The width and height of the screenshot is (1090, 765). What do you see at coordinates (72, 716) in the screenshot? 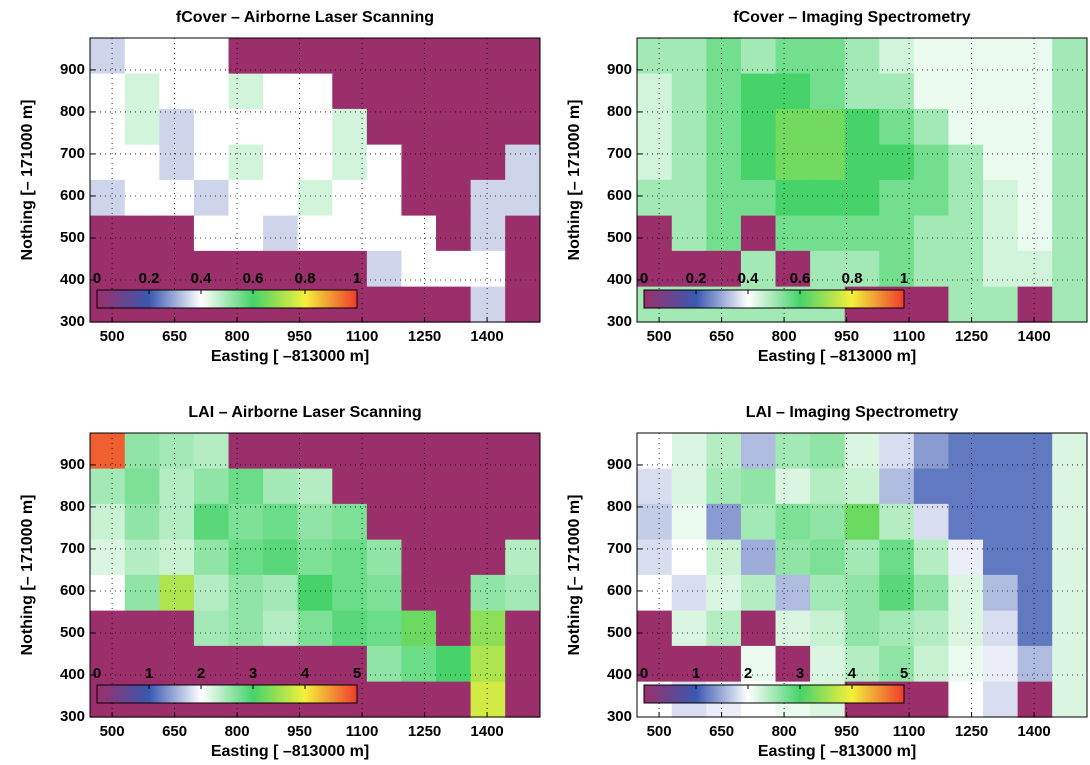
I see `y-tick-label: 300` at bounding box center [72, 716].